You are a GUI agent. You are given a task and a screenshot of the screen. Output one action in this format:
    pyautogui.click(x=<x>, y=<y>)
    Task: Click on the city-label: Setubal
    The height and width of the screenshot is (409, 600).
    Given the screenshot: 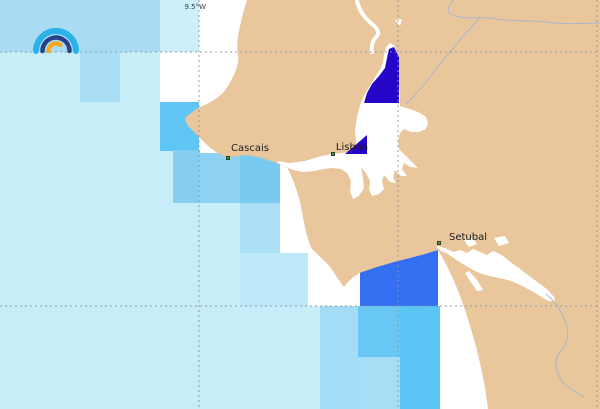 What is the action you would take?
    pyautogui.click(x=468, y=237)
    